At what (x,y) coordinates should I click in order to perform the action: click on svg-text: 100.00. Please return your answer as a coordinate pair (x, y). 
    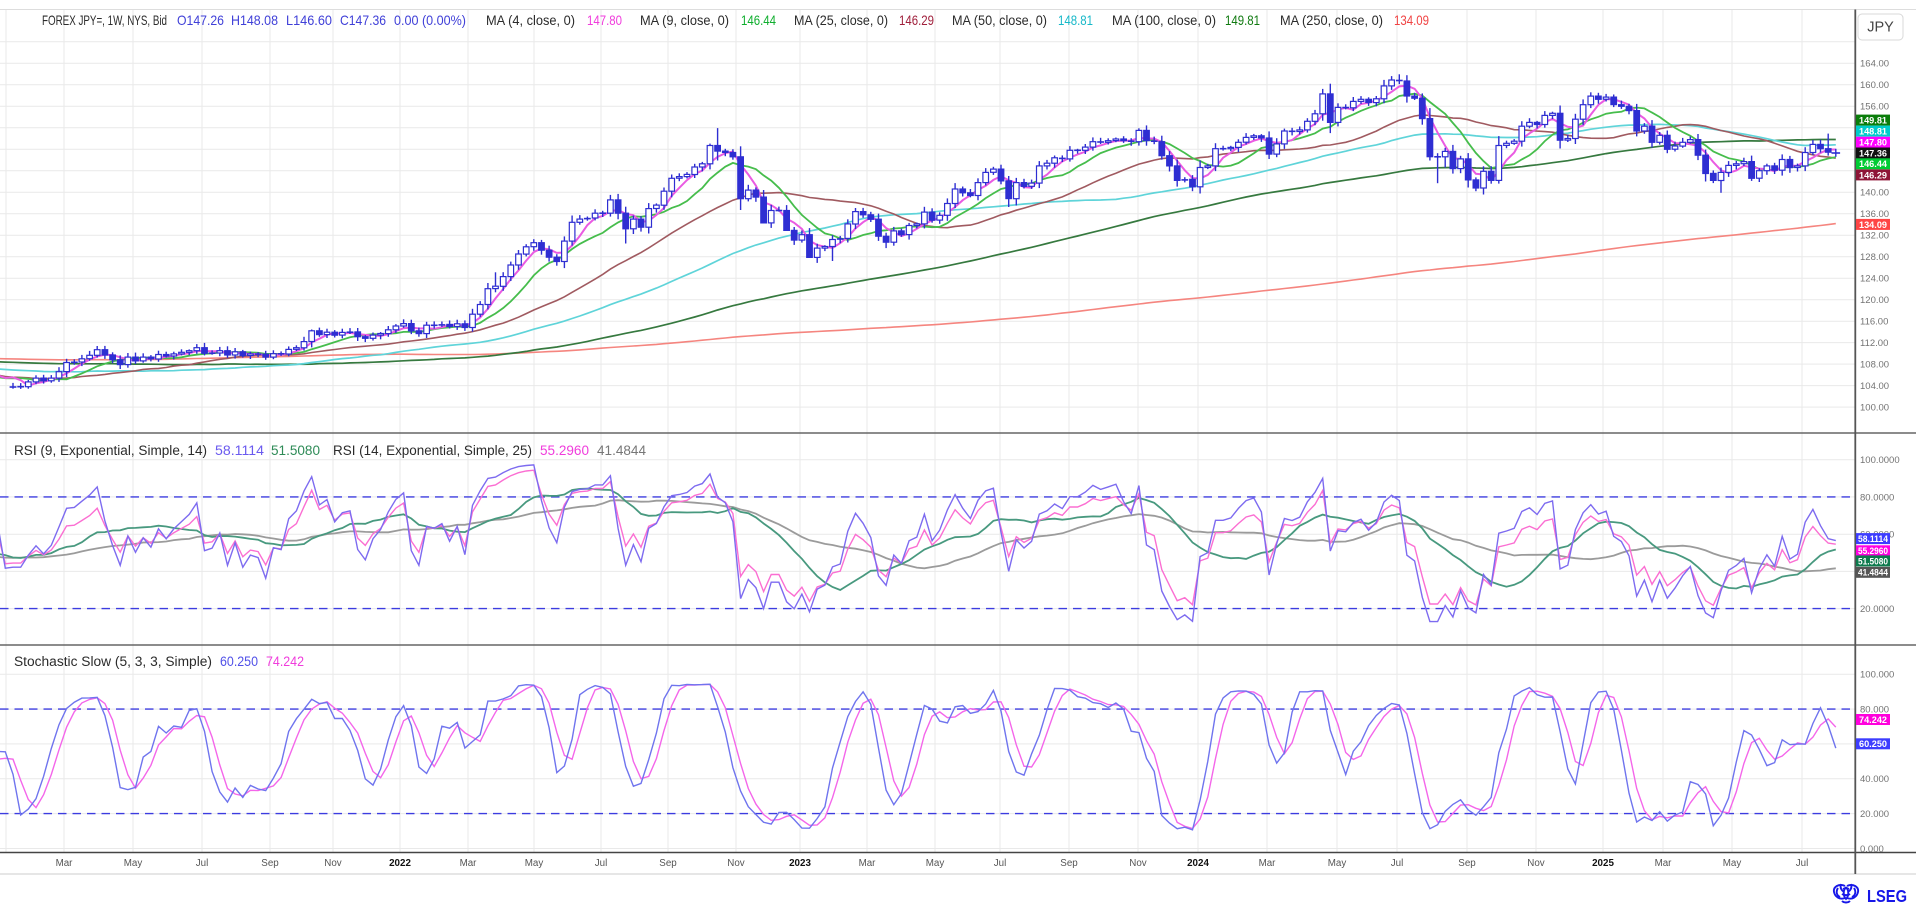
    Looking at the image, I should click on (1874, 408).